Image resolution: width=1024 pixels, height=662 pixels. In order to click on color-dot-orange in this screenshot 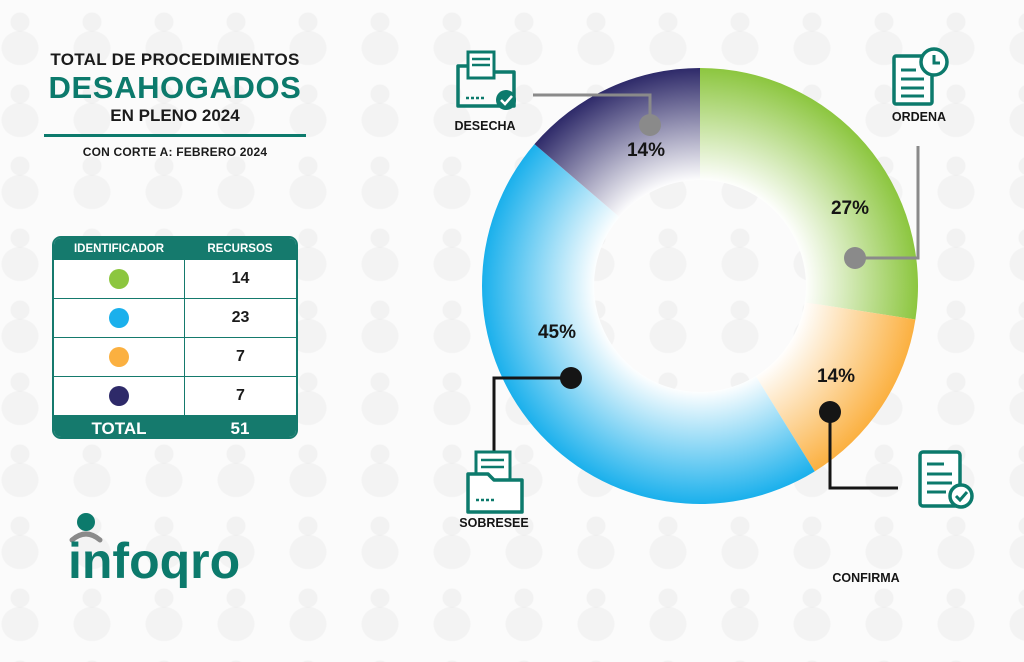, I will do `click(119, 357)`.